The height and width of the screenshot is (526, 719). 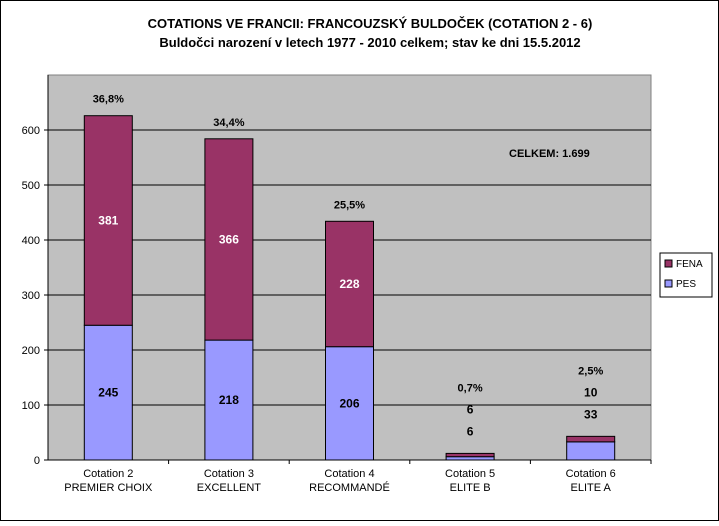 I want to click on percent-label: 2,5%, so click(x=590, y=371).